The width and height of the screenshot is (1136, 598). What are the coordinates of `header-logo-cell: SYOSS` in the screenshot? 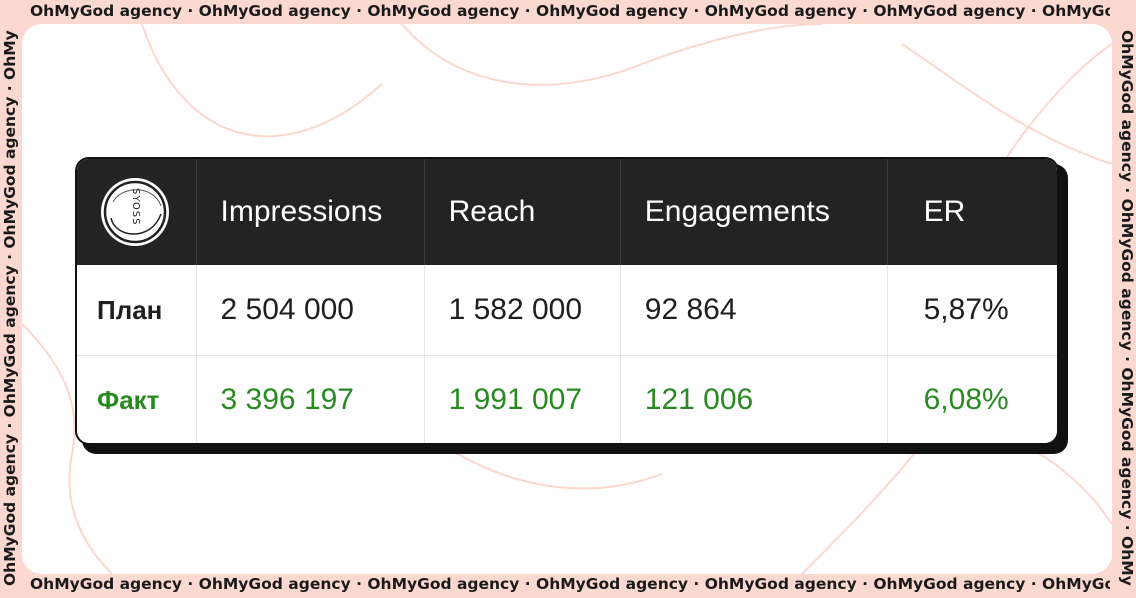 It's located at (137, 212).